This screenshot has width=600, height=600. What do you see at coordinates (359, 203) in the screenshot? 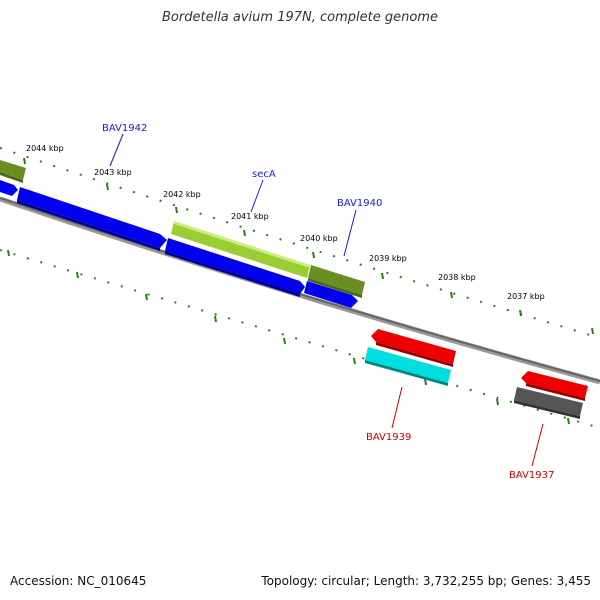
I see `gene-label-bav1940: BAV1940` at bounding box center [359, 203].